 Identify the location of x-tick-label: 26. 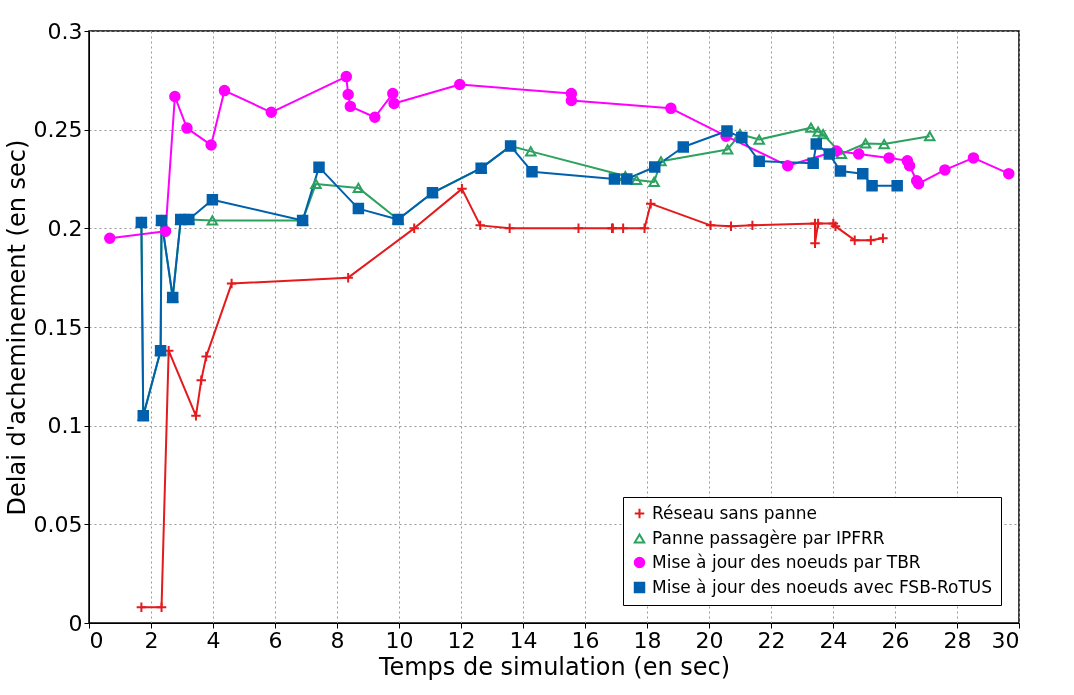
(895, 640).